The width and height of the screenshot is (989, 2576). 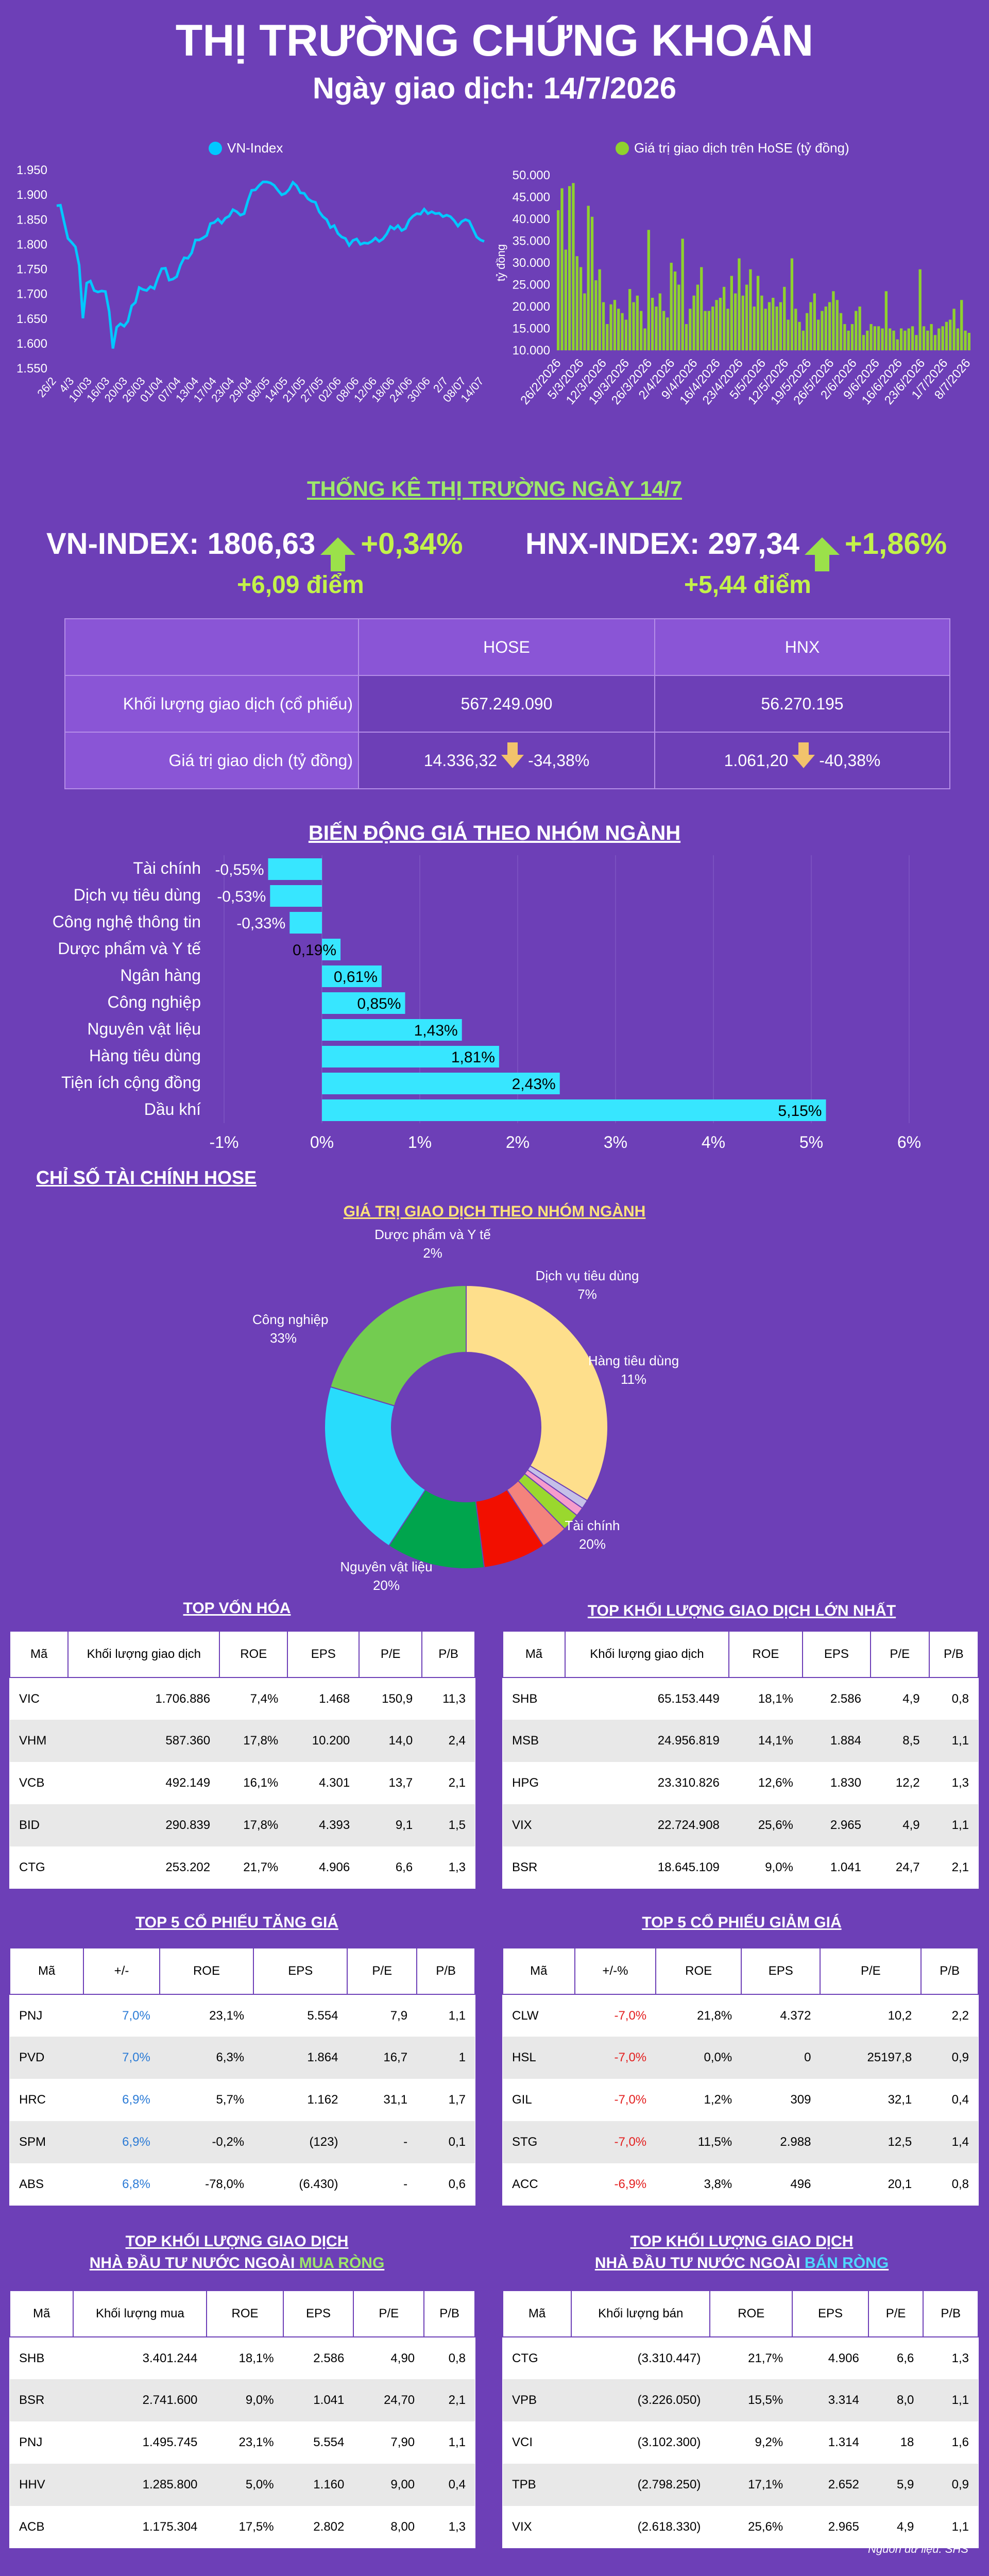 What do you see at coordinates (647, 1741) in the screenshot?
I see `table-cell: 24.956.819` at bounding box center [647, 1741].